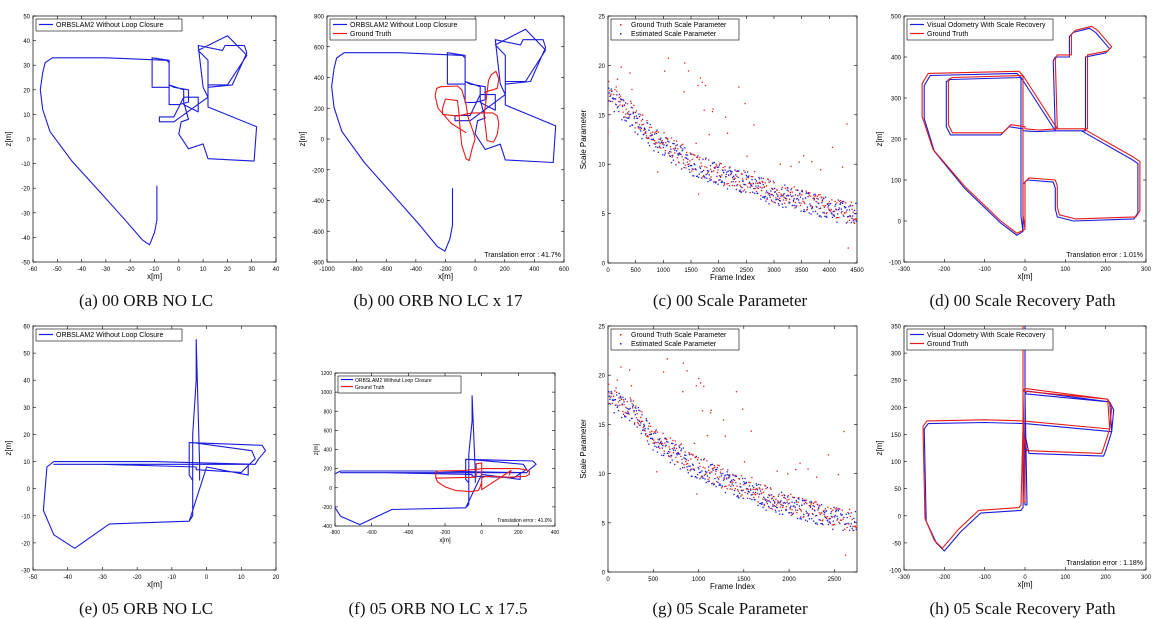 This screenshot has width=1169, height=619. What do you see at coordinates (327, 508) in the screenshot?
I see `y-tick-label: -200` at bounding box center [327, 508].